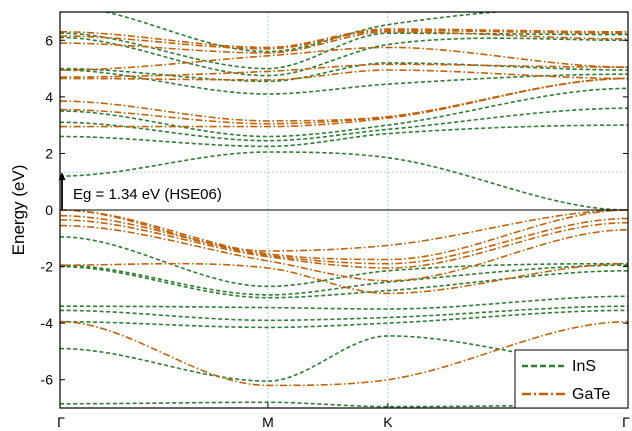 This screenshot has height=431, width=632. What do you see at coordinates (49, 40) in the screenshot?
I see `y-tick-label: 6` at bounding box center [49, 40].